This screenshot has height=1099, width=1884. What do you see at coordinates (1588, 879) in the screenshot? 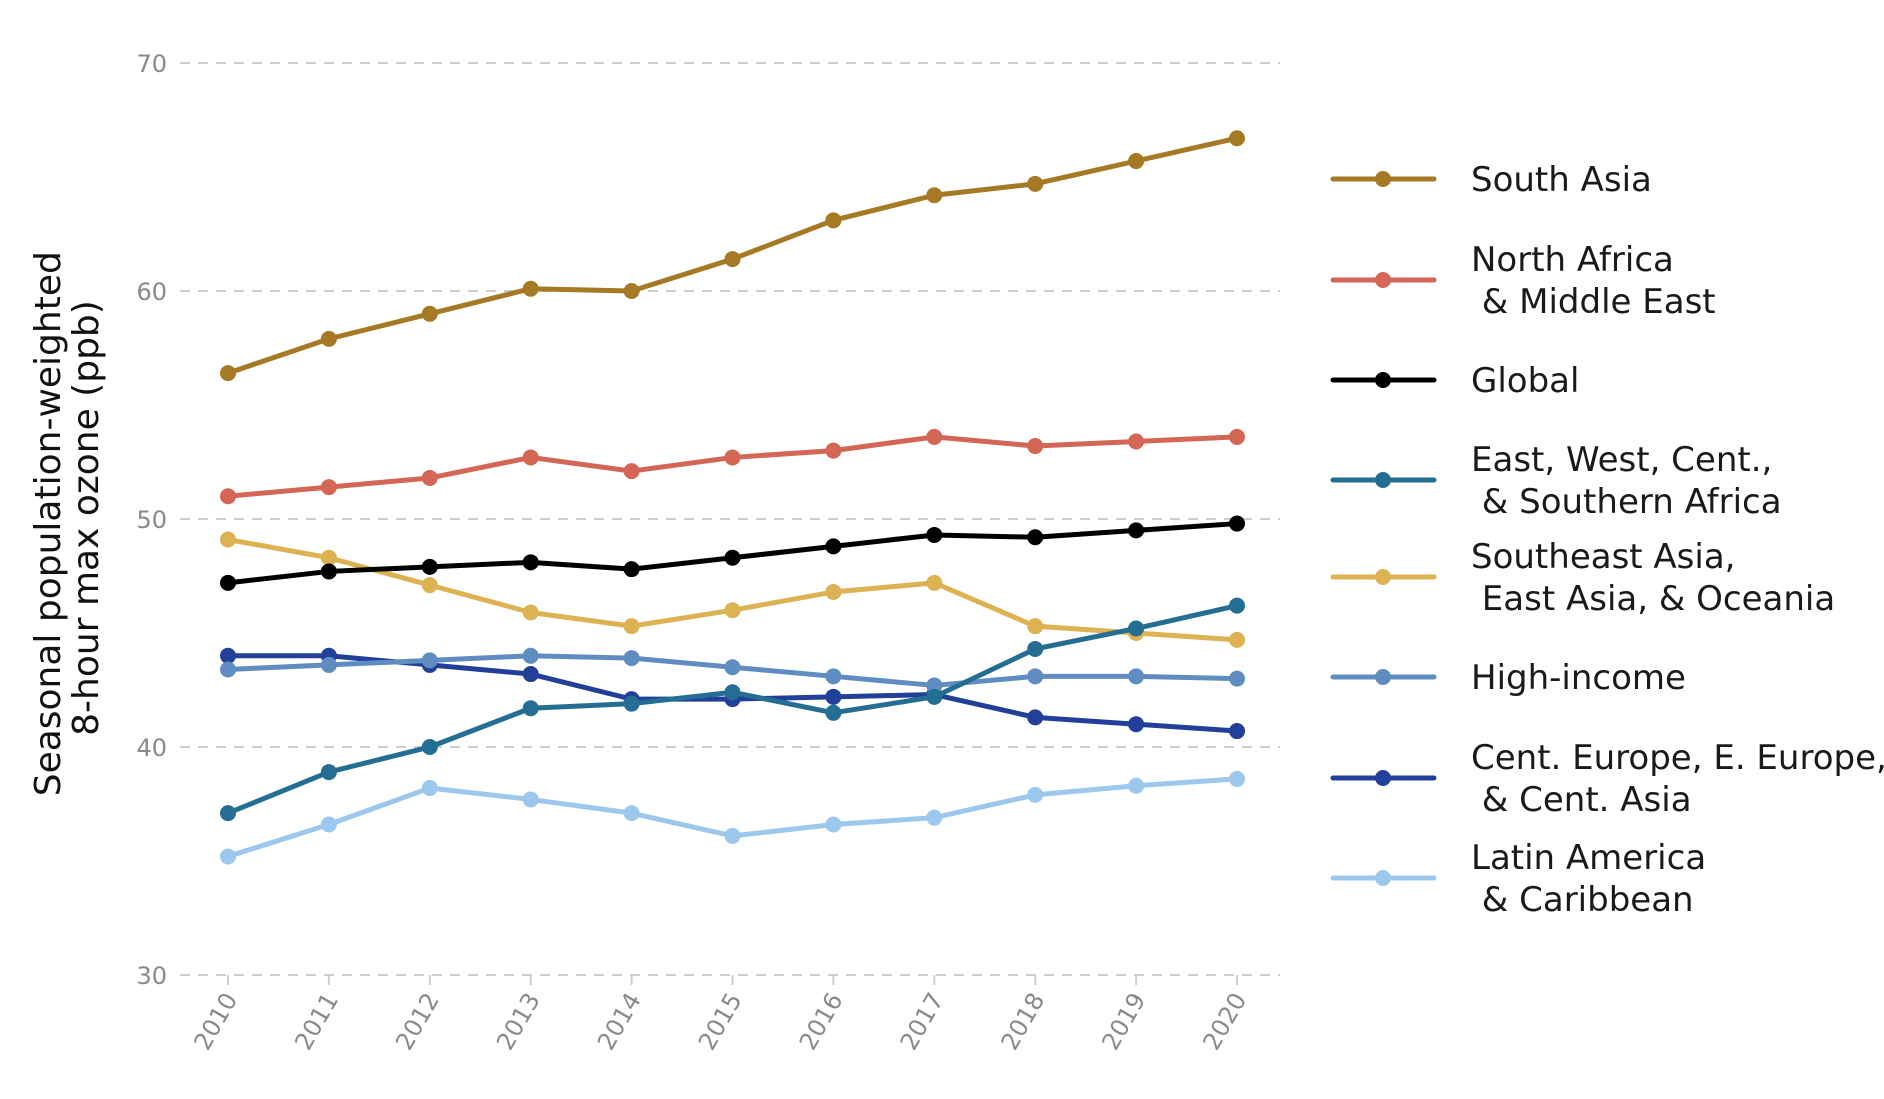
I see `legend-label-latin-america-caribbean: Latin America & Caribbean` at bounding box center [1588, 879].